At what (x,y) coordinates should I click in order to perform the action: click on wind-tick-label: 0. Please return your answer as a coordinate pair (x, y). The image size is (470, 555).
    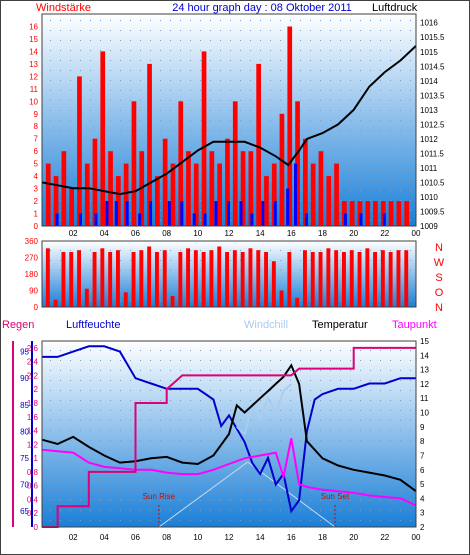
    Looking at the image, I should click on (36, 226).